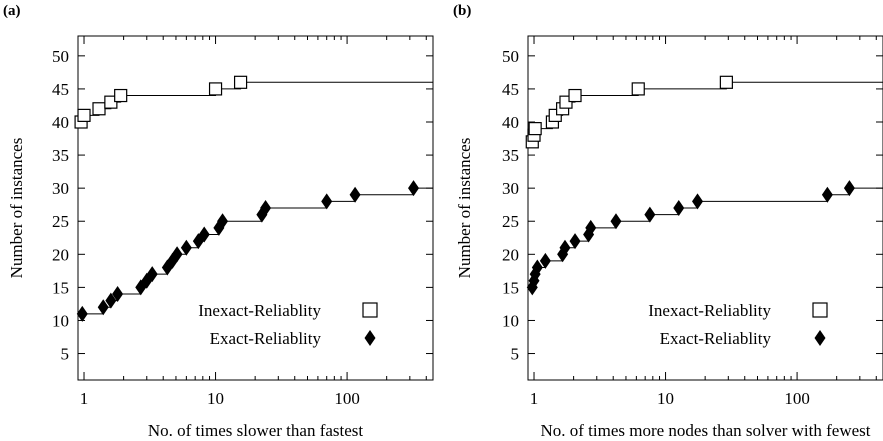  What do you see at coordinates (12, 11) in the screenshot?
I see `panel-label: (a)` at bounding box center [12, 11].